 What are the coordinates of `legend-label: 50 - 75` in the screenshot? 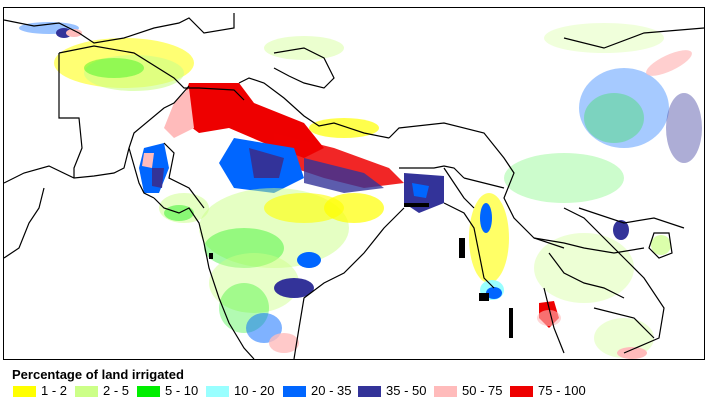 It's located at (482, 390).